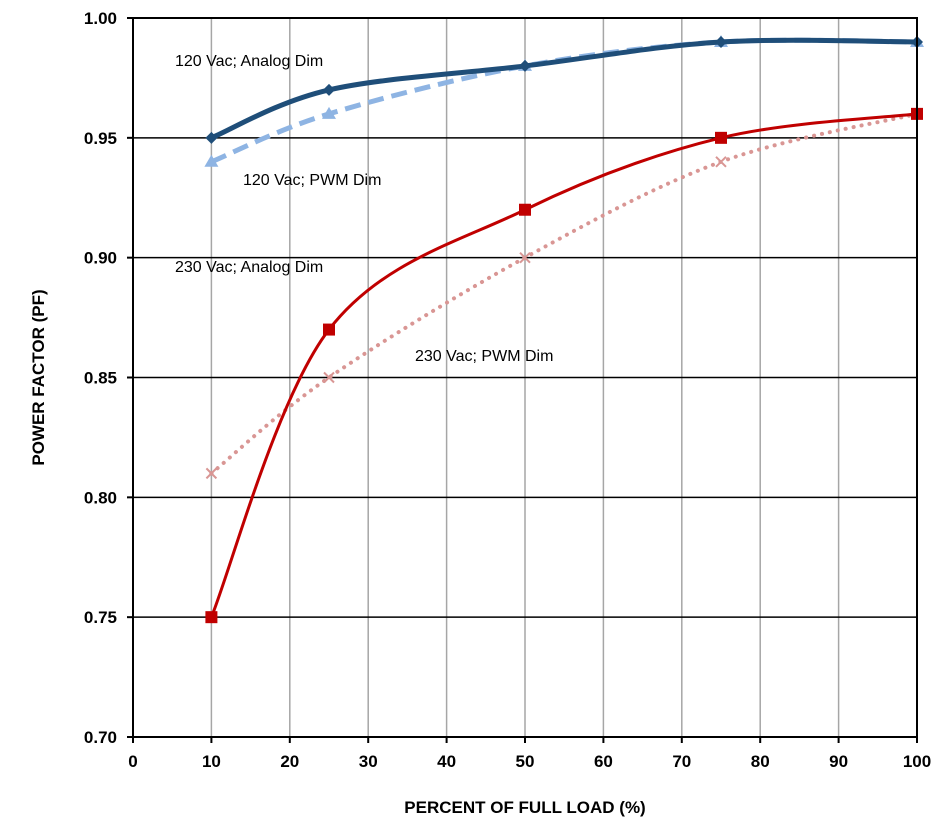 This screenshot has width=937, height=829. Describe the element at coordinates (564, 89) in the screenshot. I see `series-line` at that location.